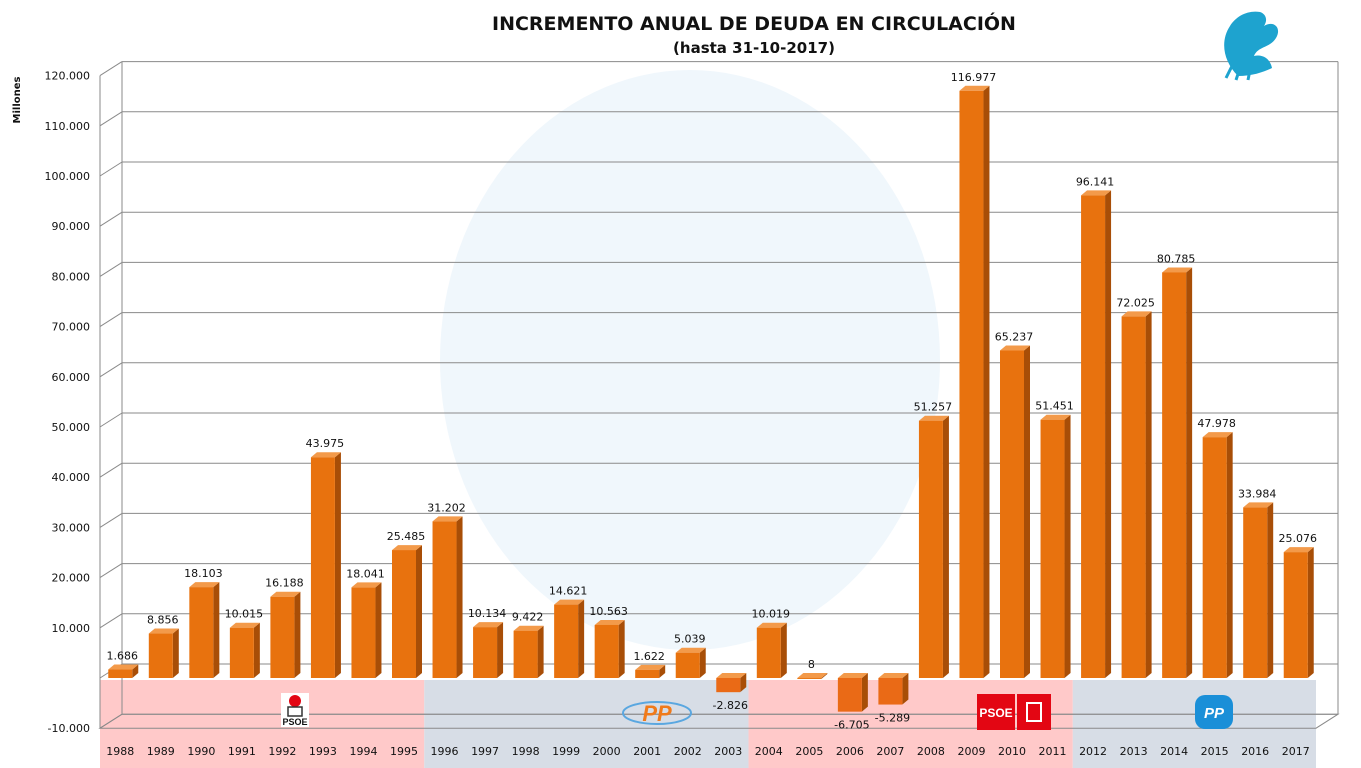 This screenshot has width=1361, height=768. What do you see at coordinates (17, 99) in the screenshot?
I see `y-axis-label: Millones` at bounding box center [17, 99].